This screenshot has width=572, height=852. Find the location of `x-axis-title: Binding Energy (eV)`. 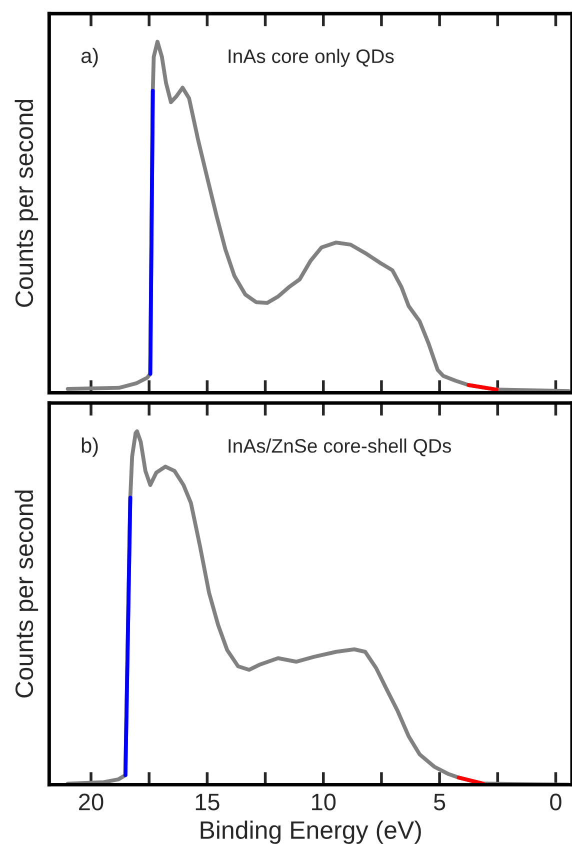

x-axis-title: Binding Energy (eV) is located at coordinates (310, 832).